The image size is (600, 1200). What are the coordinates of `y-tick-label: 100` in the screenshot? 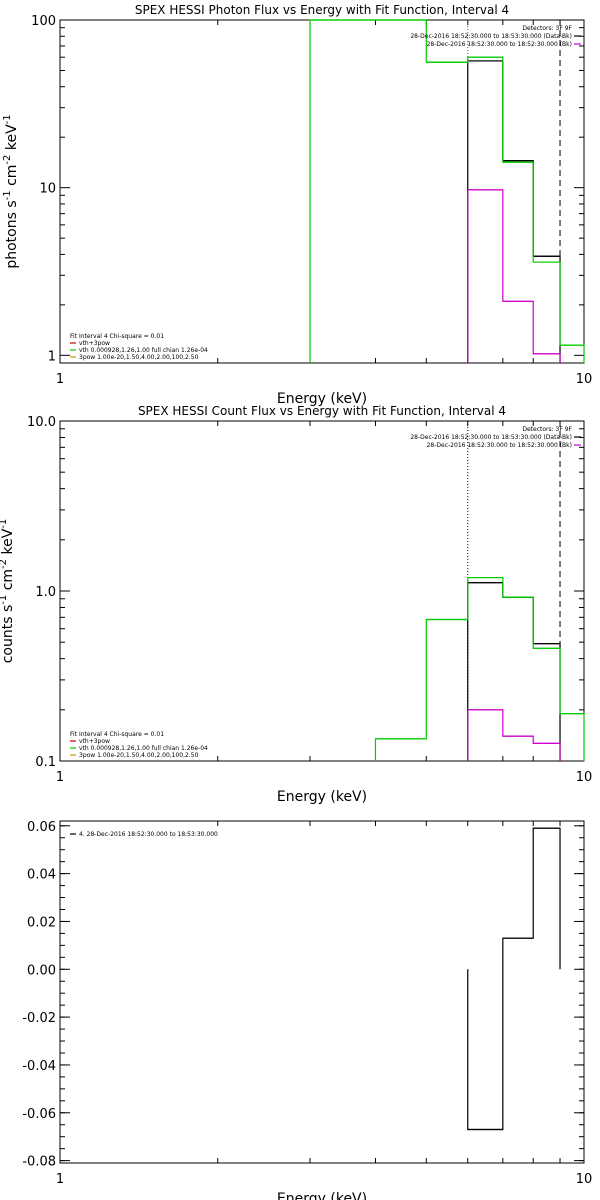 It's located at (43, 21).